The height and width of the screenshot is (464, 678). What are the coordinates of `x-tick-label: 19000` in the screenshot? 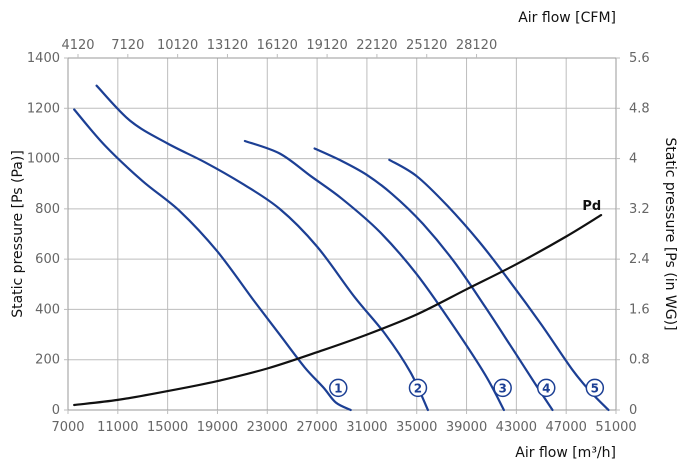 It's located at (217, 427).